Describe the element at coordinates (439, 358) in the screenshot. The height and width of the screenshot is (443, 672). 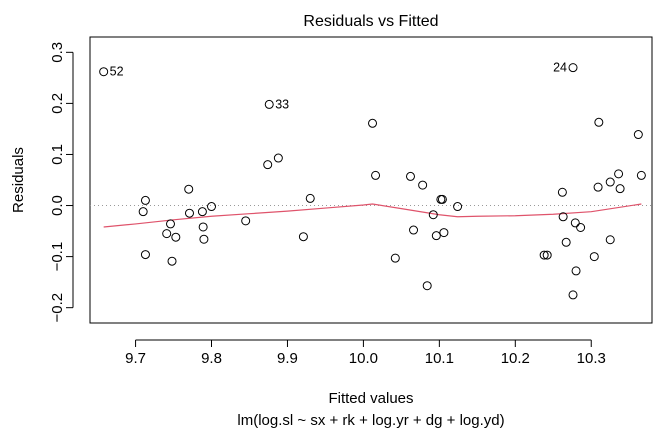
I see `x-tick-label: 10.1` at that location.